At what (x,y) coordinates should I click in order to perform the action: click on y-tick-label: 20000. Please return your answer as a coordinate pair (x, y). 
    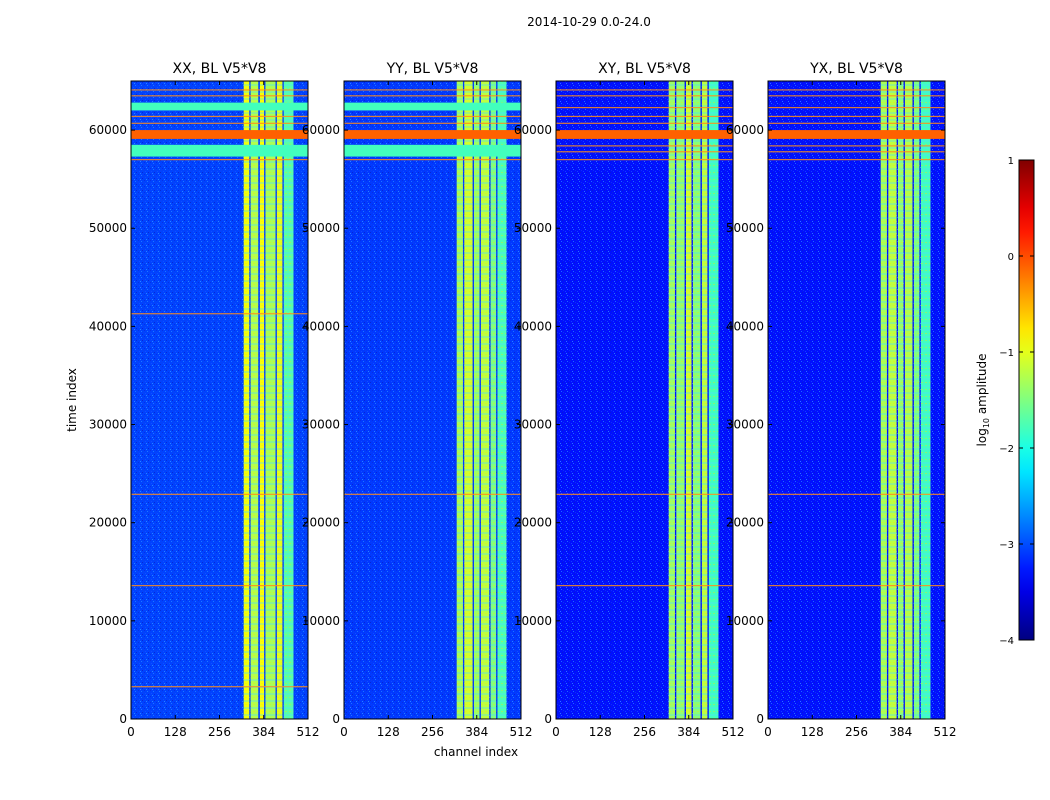
    Looking at the image, I should click on (108, 523).